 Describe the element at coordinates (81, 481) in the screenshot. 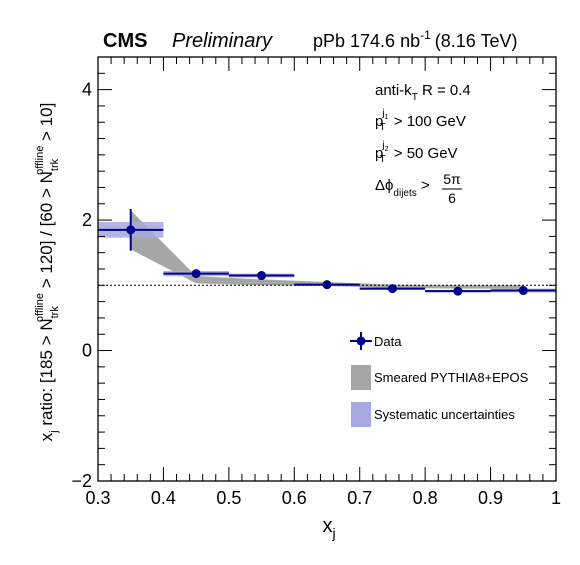

I see `y-tick-label: −2` at that location.